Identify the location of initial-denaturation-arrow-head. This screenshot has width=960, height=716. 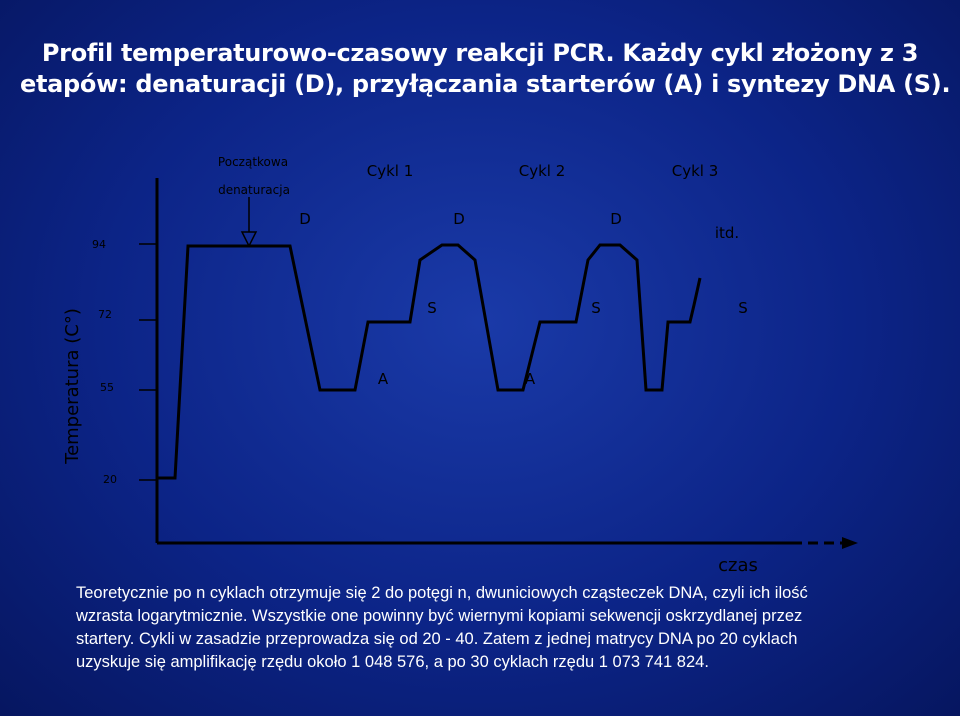
(249, 239).